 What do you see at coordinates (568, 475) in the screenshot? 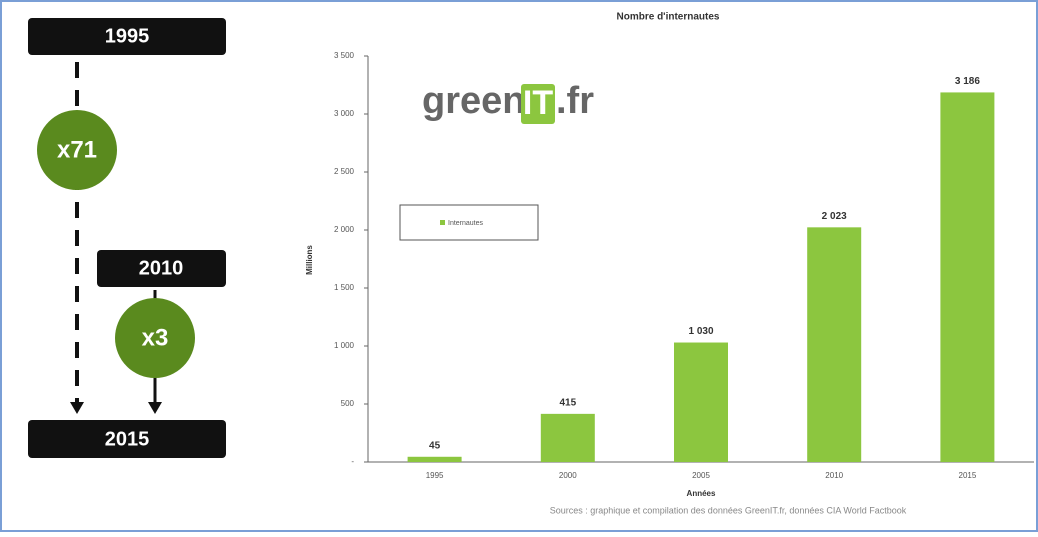
I see `x-tick-label: 2000` at bounding box center [568, 475].